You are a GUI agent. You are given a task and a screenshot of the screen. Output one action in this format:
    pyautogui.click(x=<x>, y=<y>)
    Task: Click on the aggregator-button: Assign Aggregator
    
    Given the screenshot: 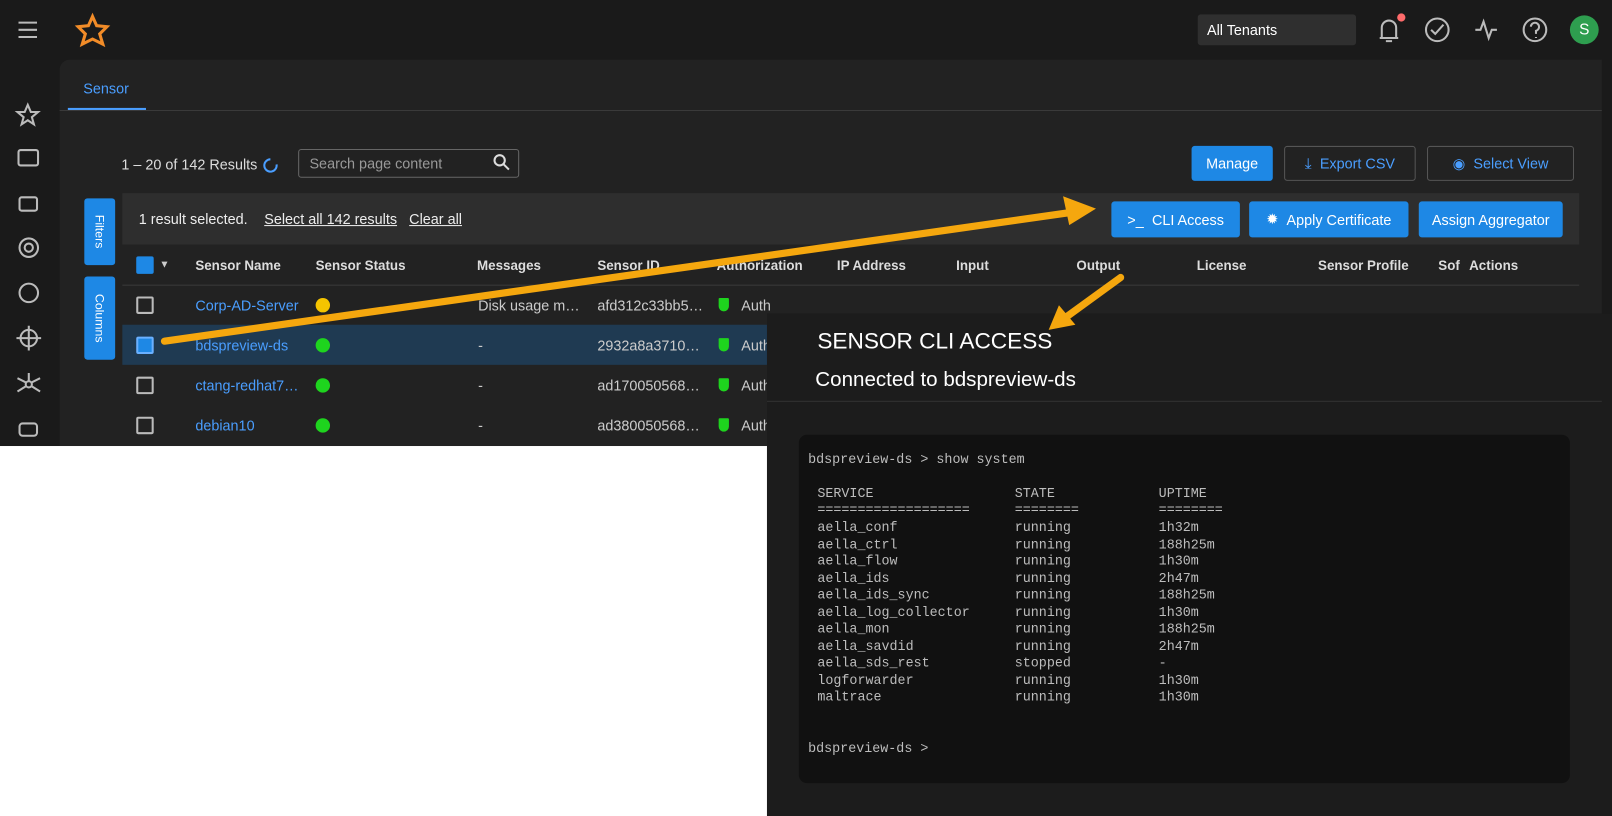 What is the action you would take?
    pyautogui.click(x=1490, y=219)
    